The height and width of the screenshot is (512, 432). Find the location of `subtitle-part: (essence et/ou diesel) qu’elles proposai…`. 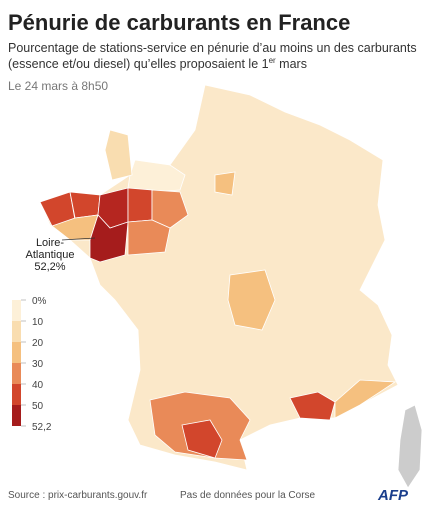

subtitle-part: (essence et/ou diesel) qu’elles proposai… is located at coordinates (138, 64).